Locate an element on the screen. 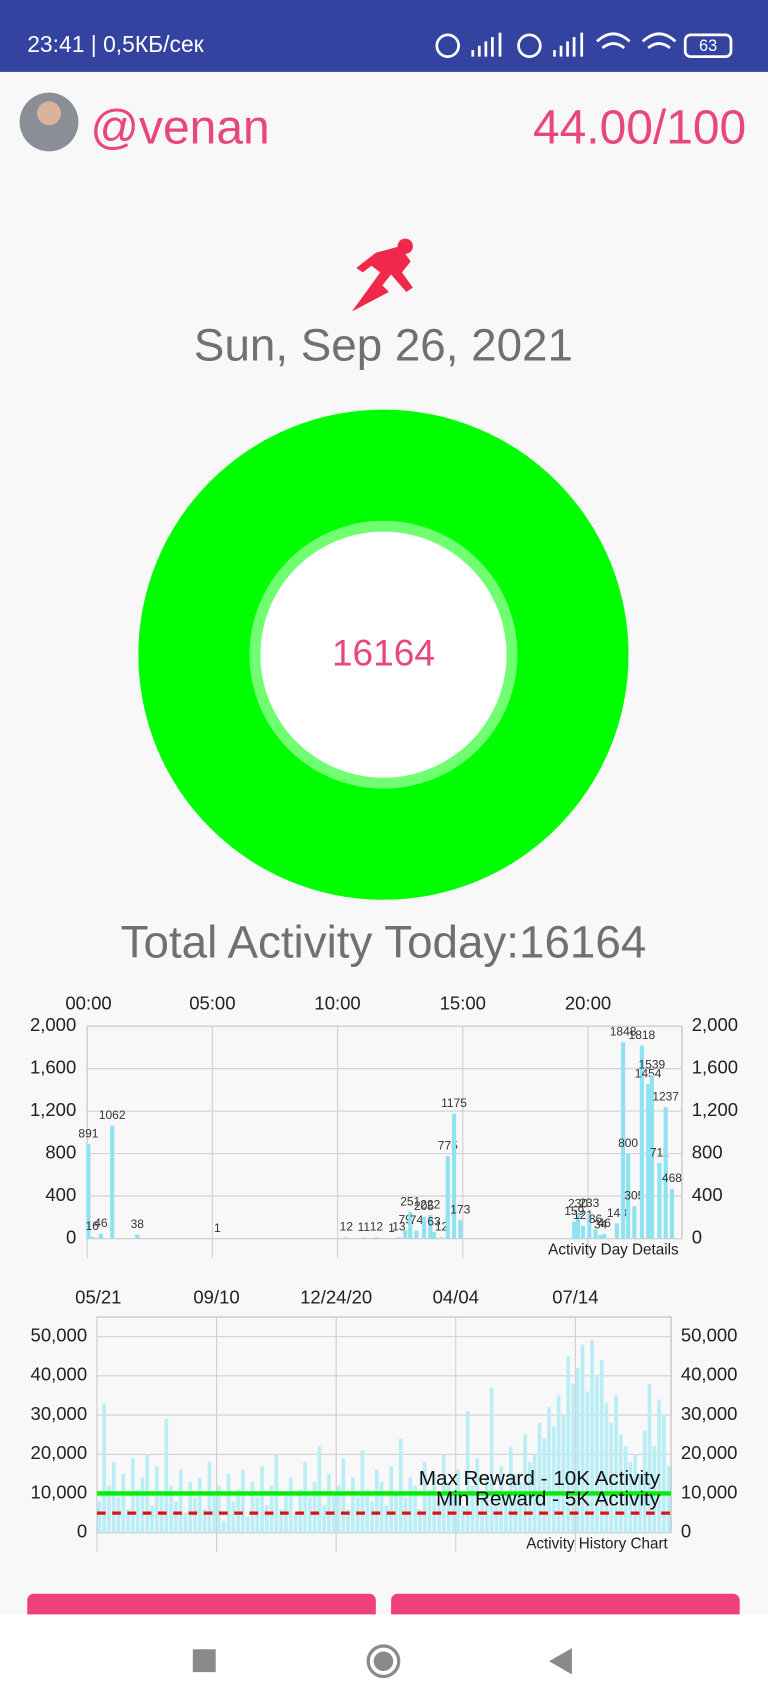 This screenshot has height=1707, width=768. data-label: 1237 is located at coordinates (665, 1097).